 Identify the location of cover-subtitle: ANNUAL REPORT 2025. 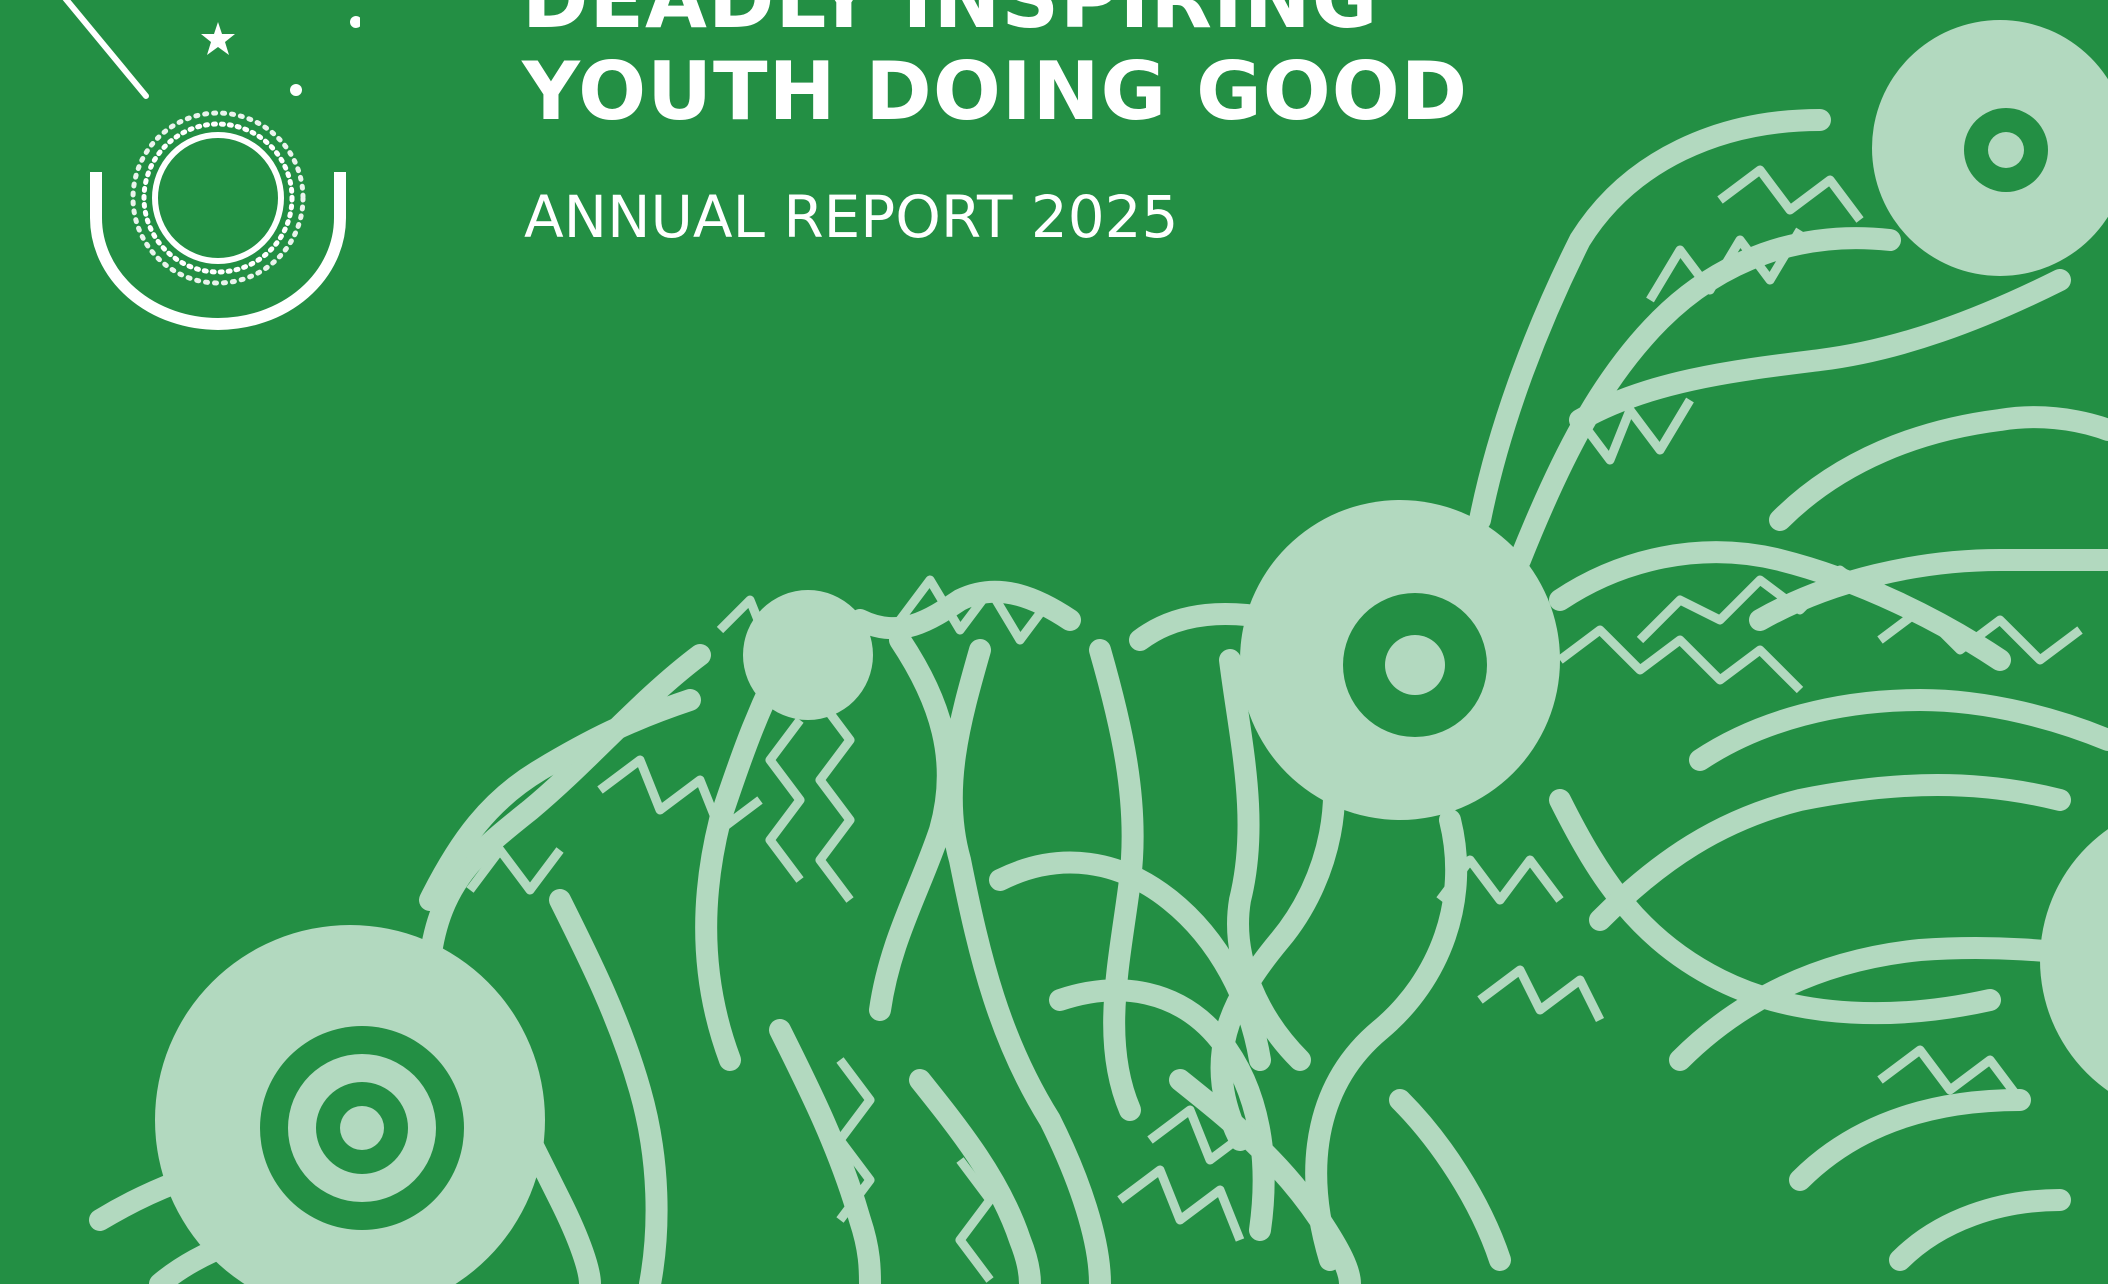
(851, 217).